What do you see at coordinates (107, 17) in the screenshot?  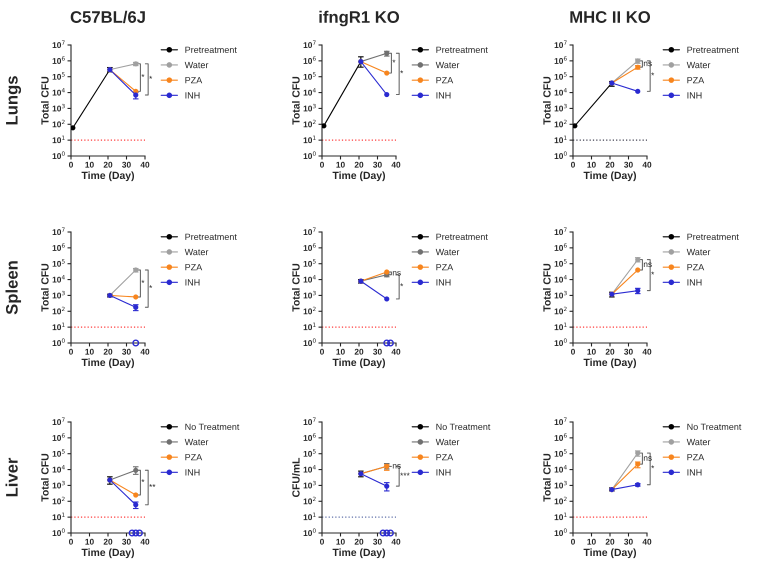 I see `chart-title: C57BL/6J` at bounding box center [107, 17].